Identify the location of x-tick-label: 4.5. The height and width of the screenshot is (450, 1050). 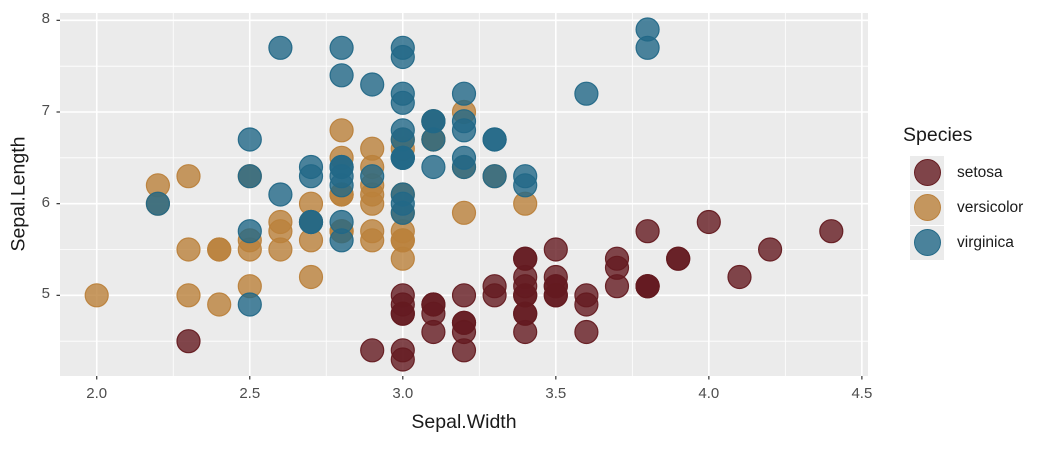
(862, 393).